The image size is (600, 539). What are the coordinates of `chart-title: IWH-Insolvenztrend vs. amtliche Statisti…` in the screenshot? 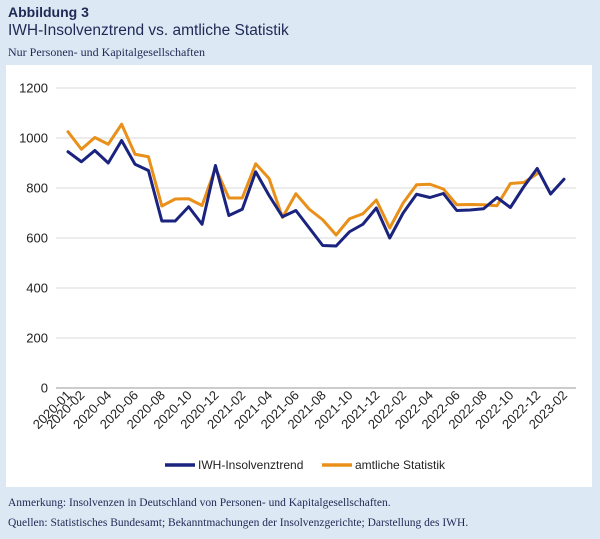 It's located at (148, 30).